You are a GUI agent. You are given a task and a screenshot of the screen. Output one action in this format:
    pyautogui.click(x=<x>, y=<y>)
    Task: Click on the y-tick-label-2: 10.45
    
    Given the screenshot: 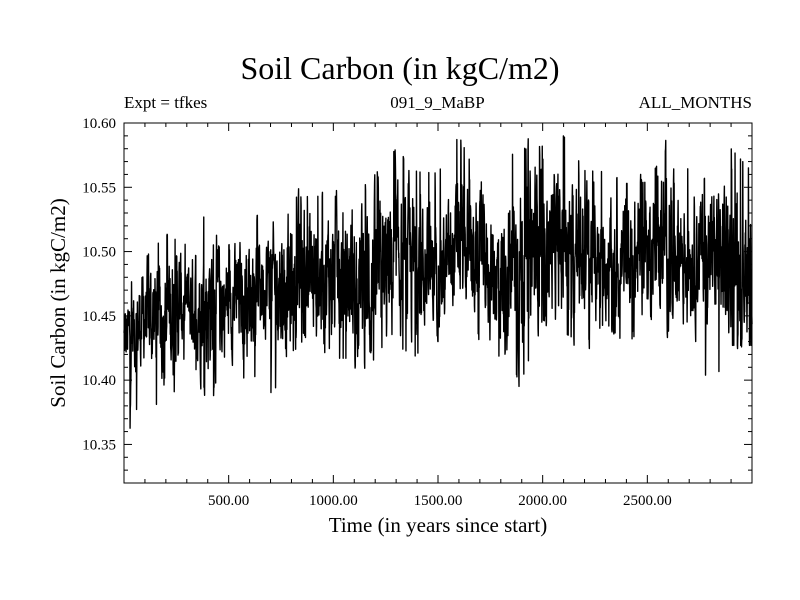 What is the action you would take?
    pyautogui.click(x=99, y=317)
    